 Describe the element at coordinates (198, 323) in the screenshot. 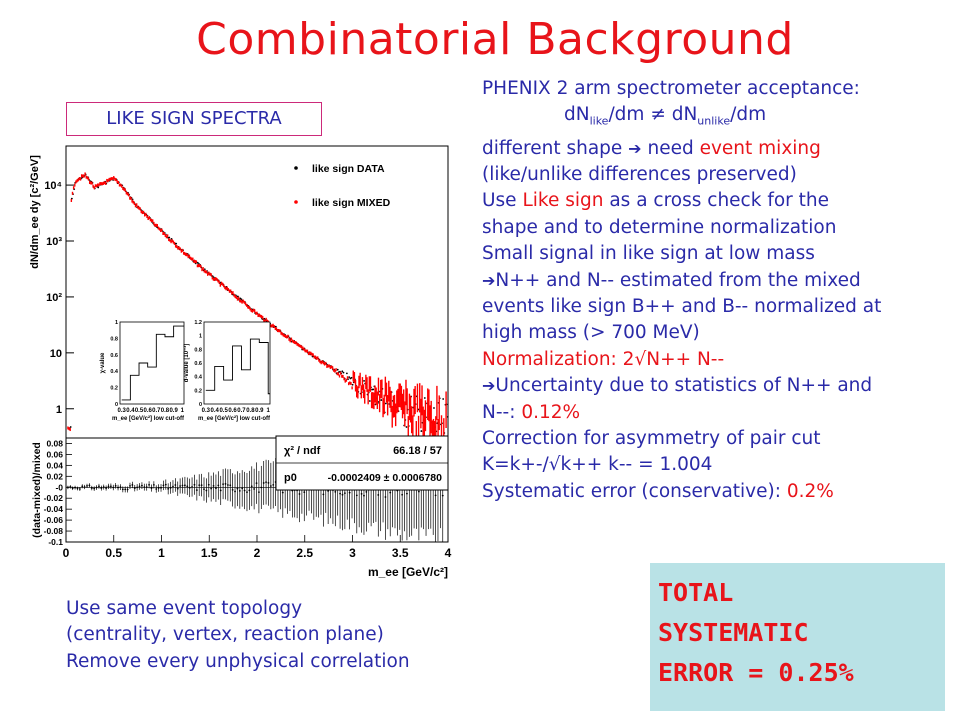

I see `inset-y-tick-label: 1.2` at that location.